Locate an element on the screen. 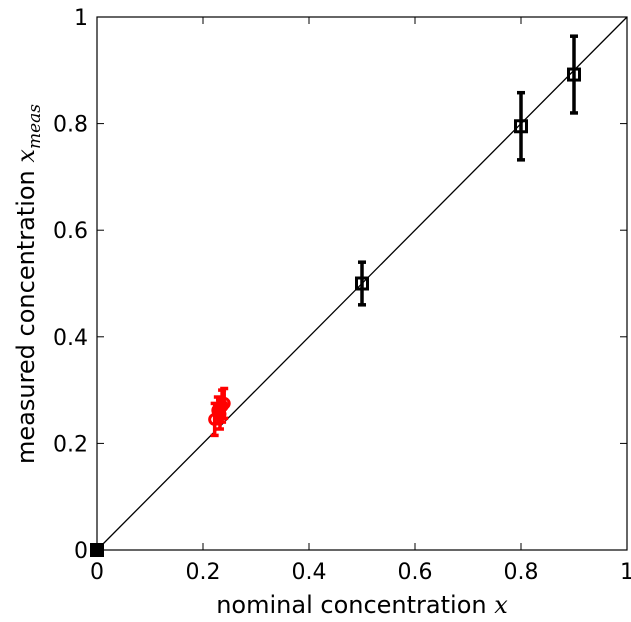  y-axis-label: measured concentration xmeas is located at coordinates (28, 284).